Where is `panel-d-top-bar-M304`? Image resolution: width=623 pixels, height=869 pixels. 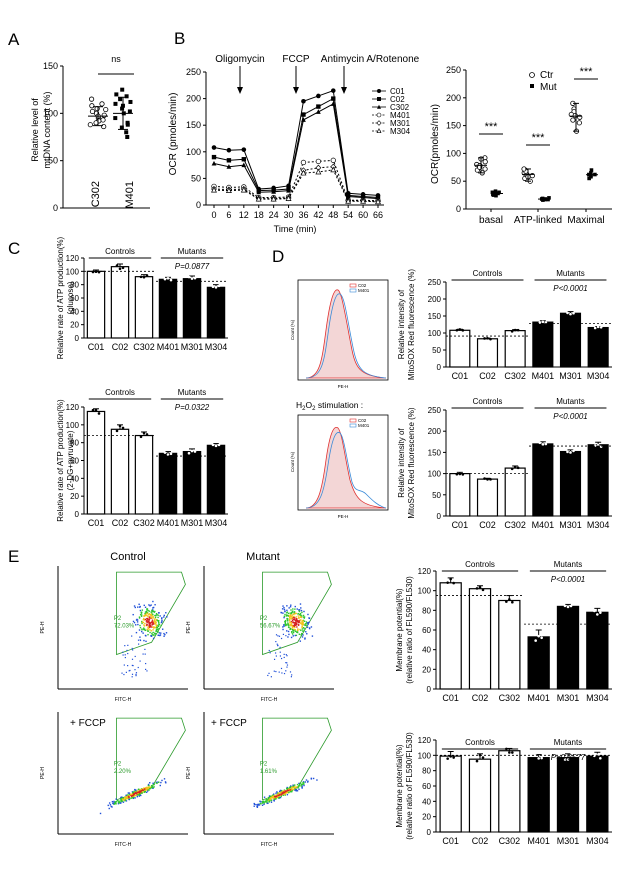 panel-d-top-bar-M304 is located at coordinates (598, 347).